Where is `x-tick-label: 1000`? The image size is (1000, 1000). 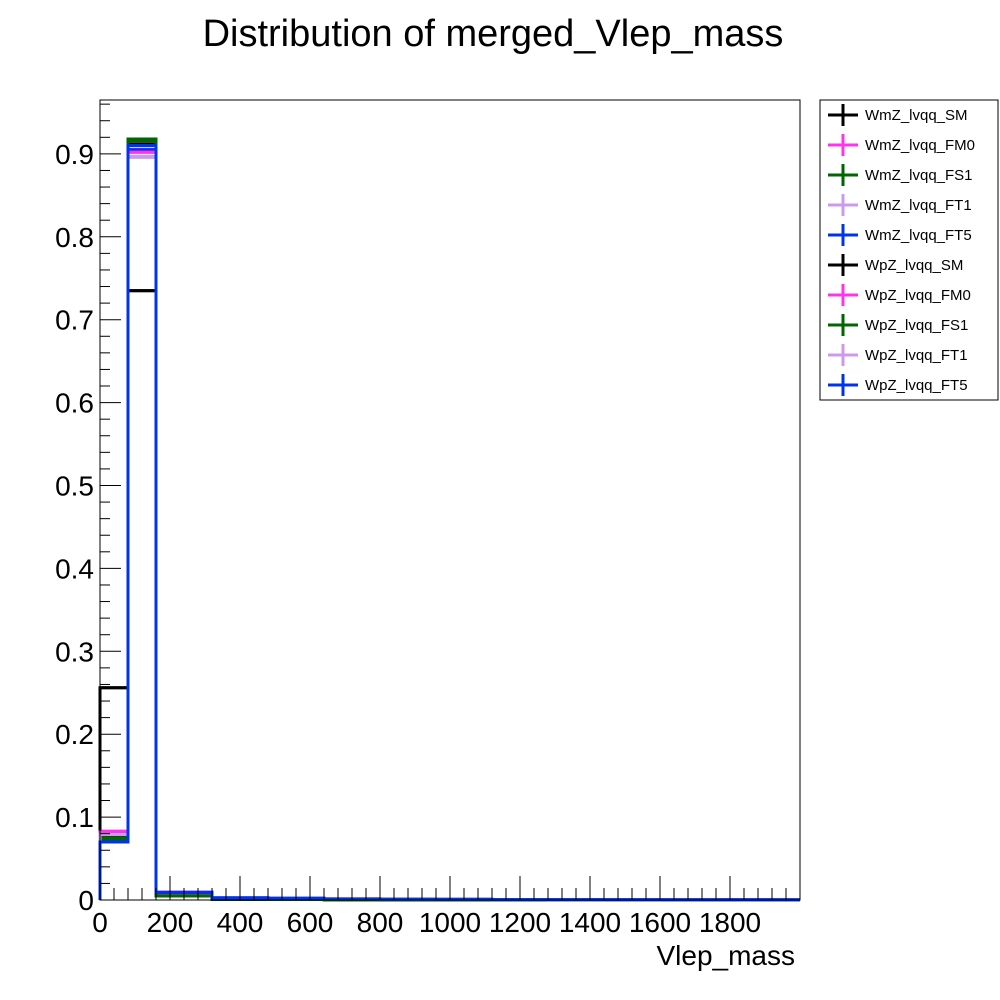
x-tick-label: 1000 is located at coordinates (450, 922).